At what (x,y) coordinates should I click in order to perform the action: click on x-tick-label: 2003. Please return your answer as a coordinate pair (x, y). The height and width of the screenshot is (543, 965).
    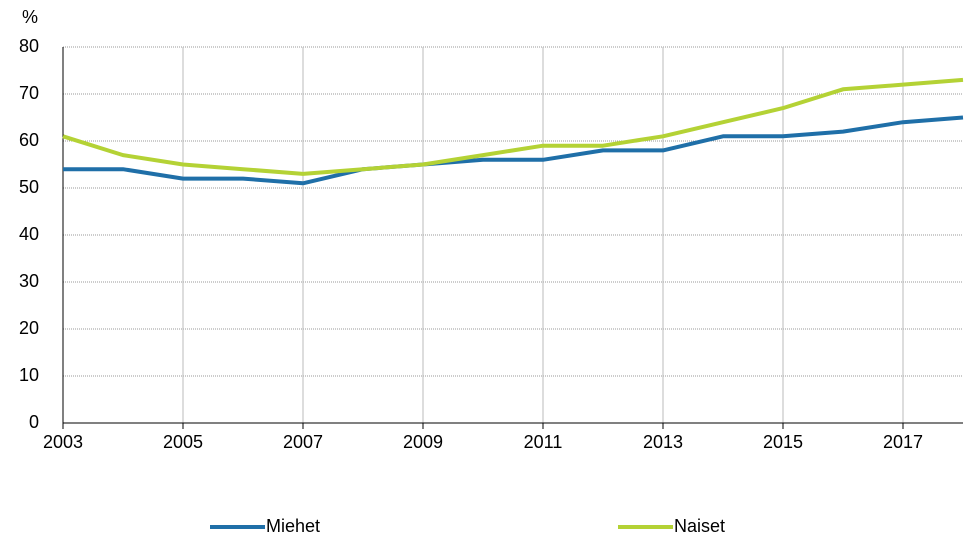
    Looking at the image, I should click on (63, 442).